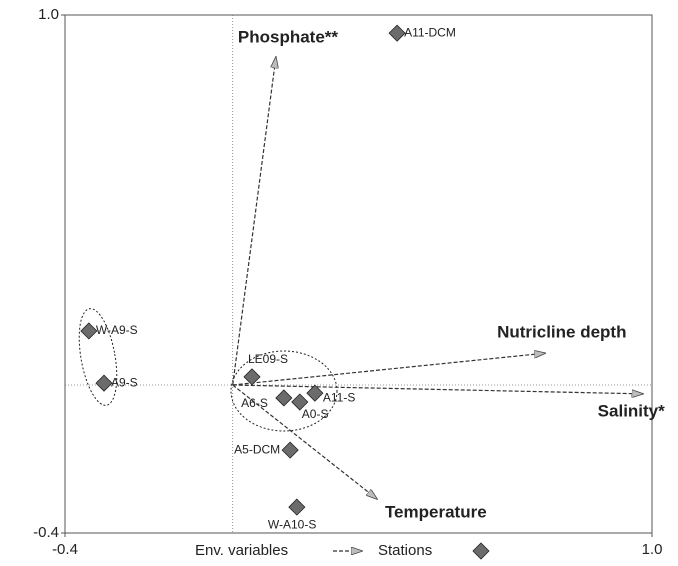 This screenshot has width=678, height=566. Describe the element at coordinates (257, 449) in the screenshot. I see `station-label: A5-DCM` at that location.